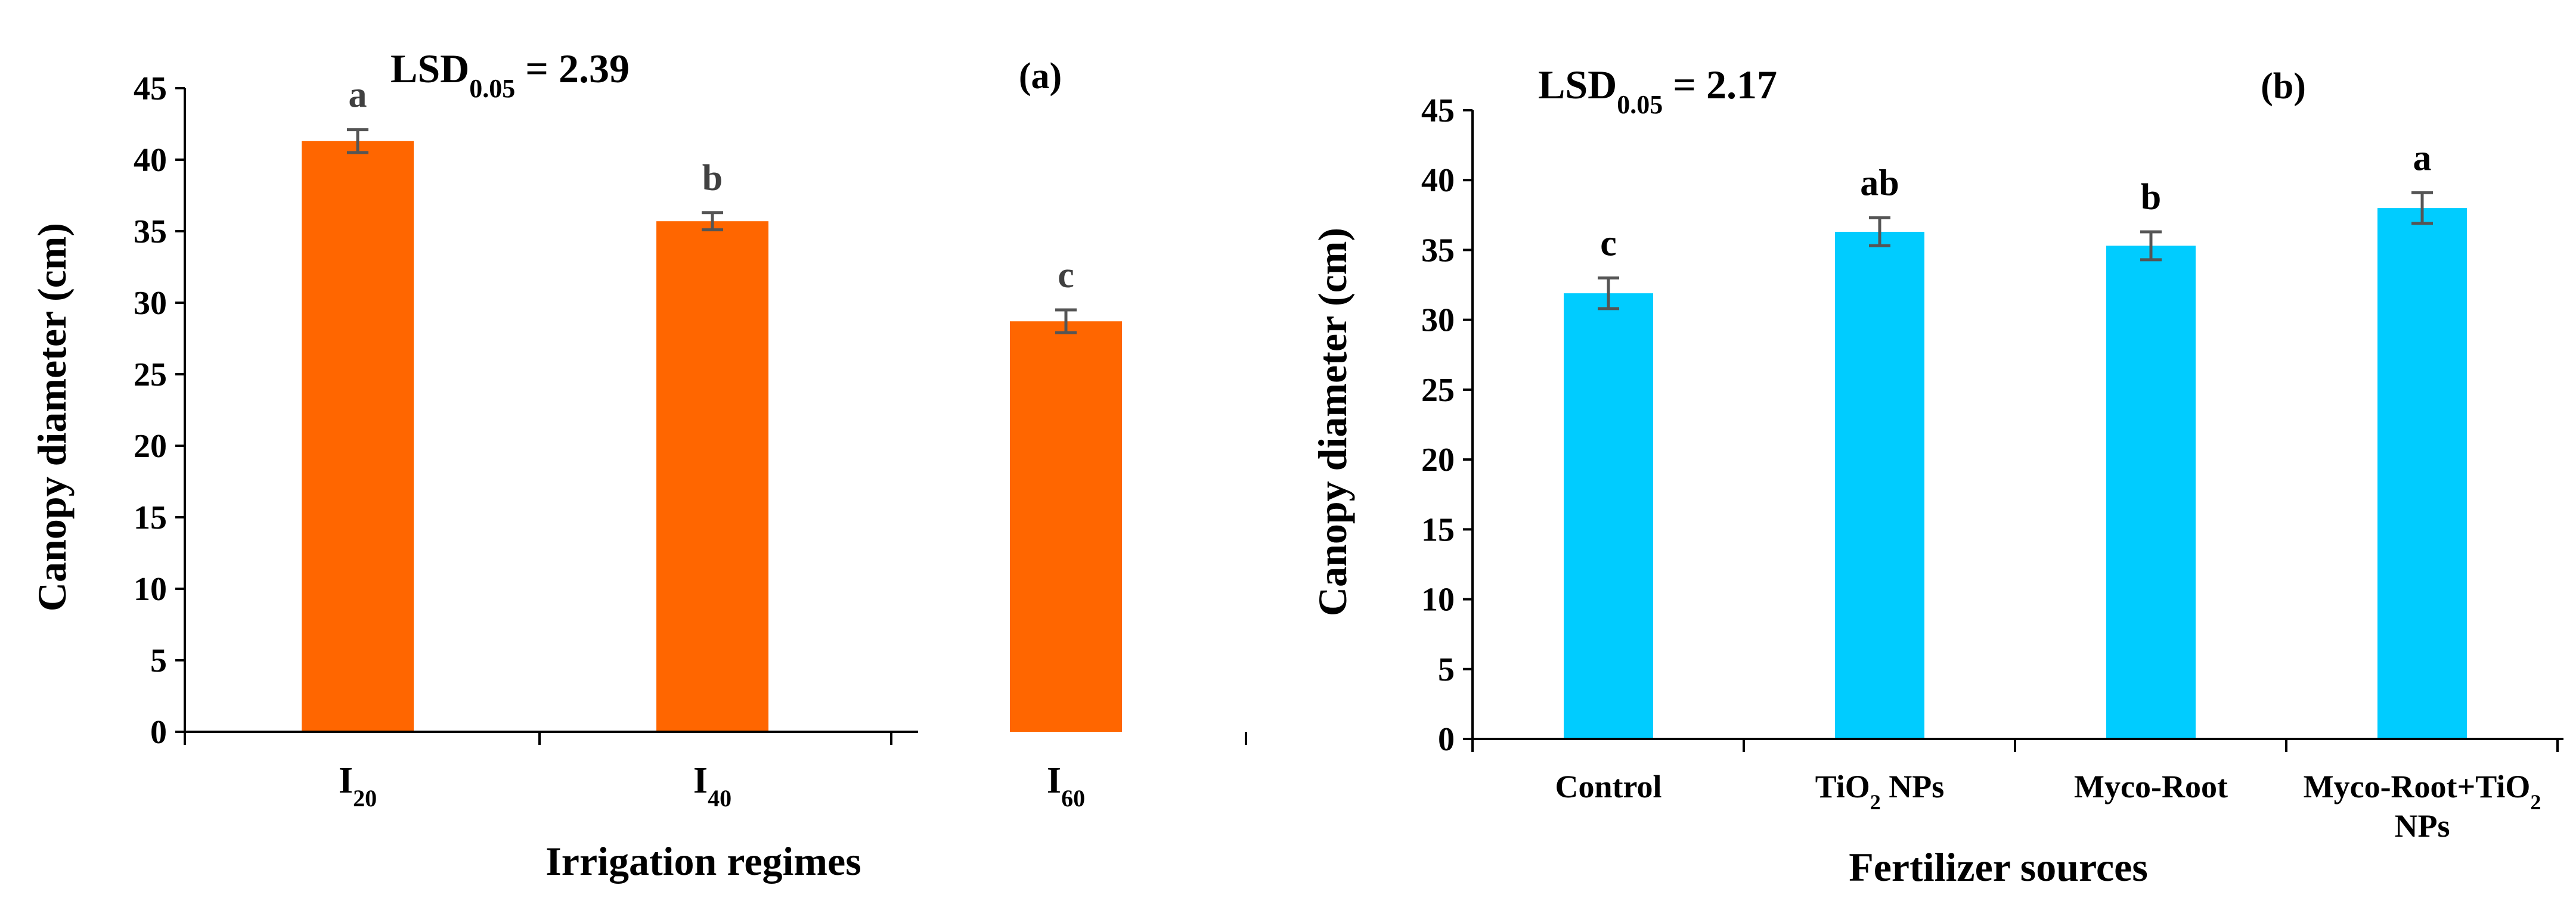 Image resolution: width=2576 pixels, height=907 pixels. I want to click on x-axis-label: Fertilizer sources, so click(1998, 867).